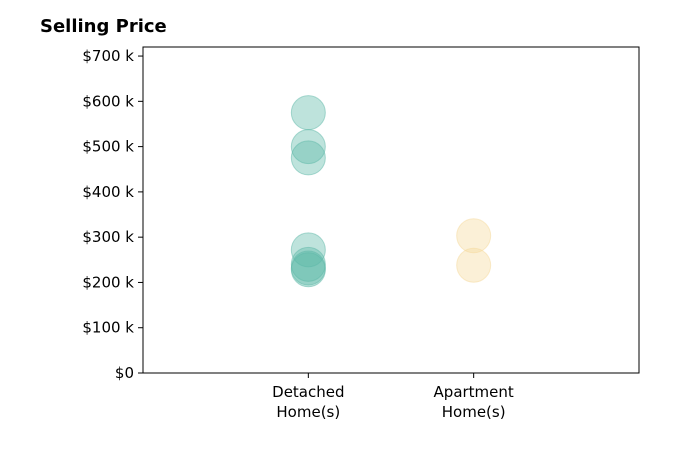  Describe the element at coordinates (474, 402) in the screenshot. I see `x-tick-label: Apartment Home(s)` at that location.